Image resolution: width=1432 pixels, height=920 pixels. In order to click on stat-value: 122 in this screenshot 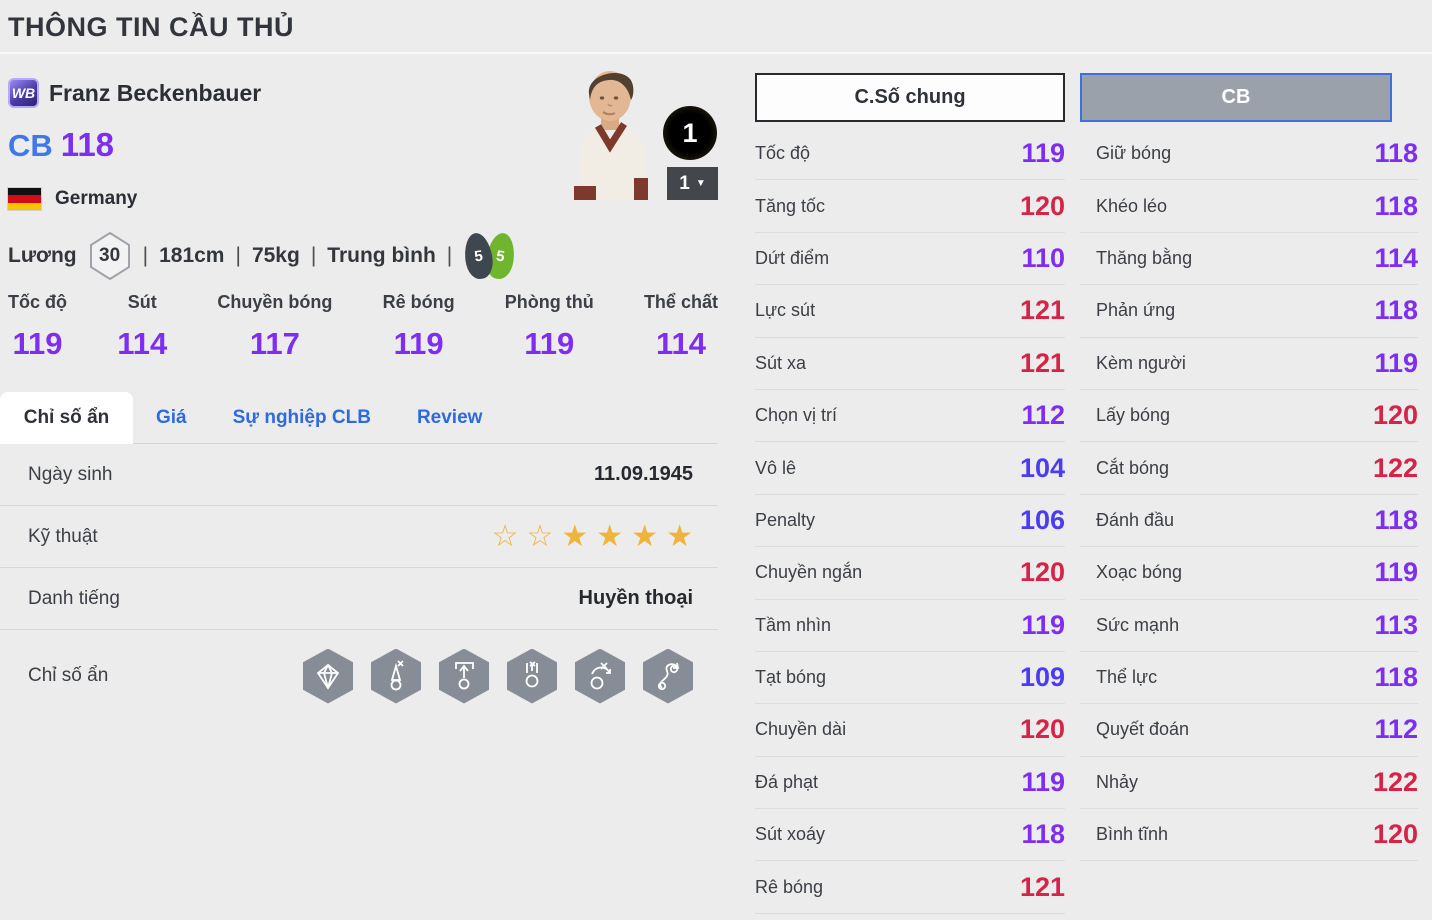, I will do `click(1395, 781)`.